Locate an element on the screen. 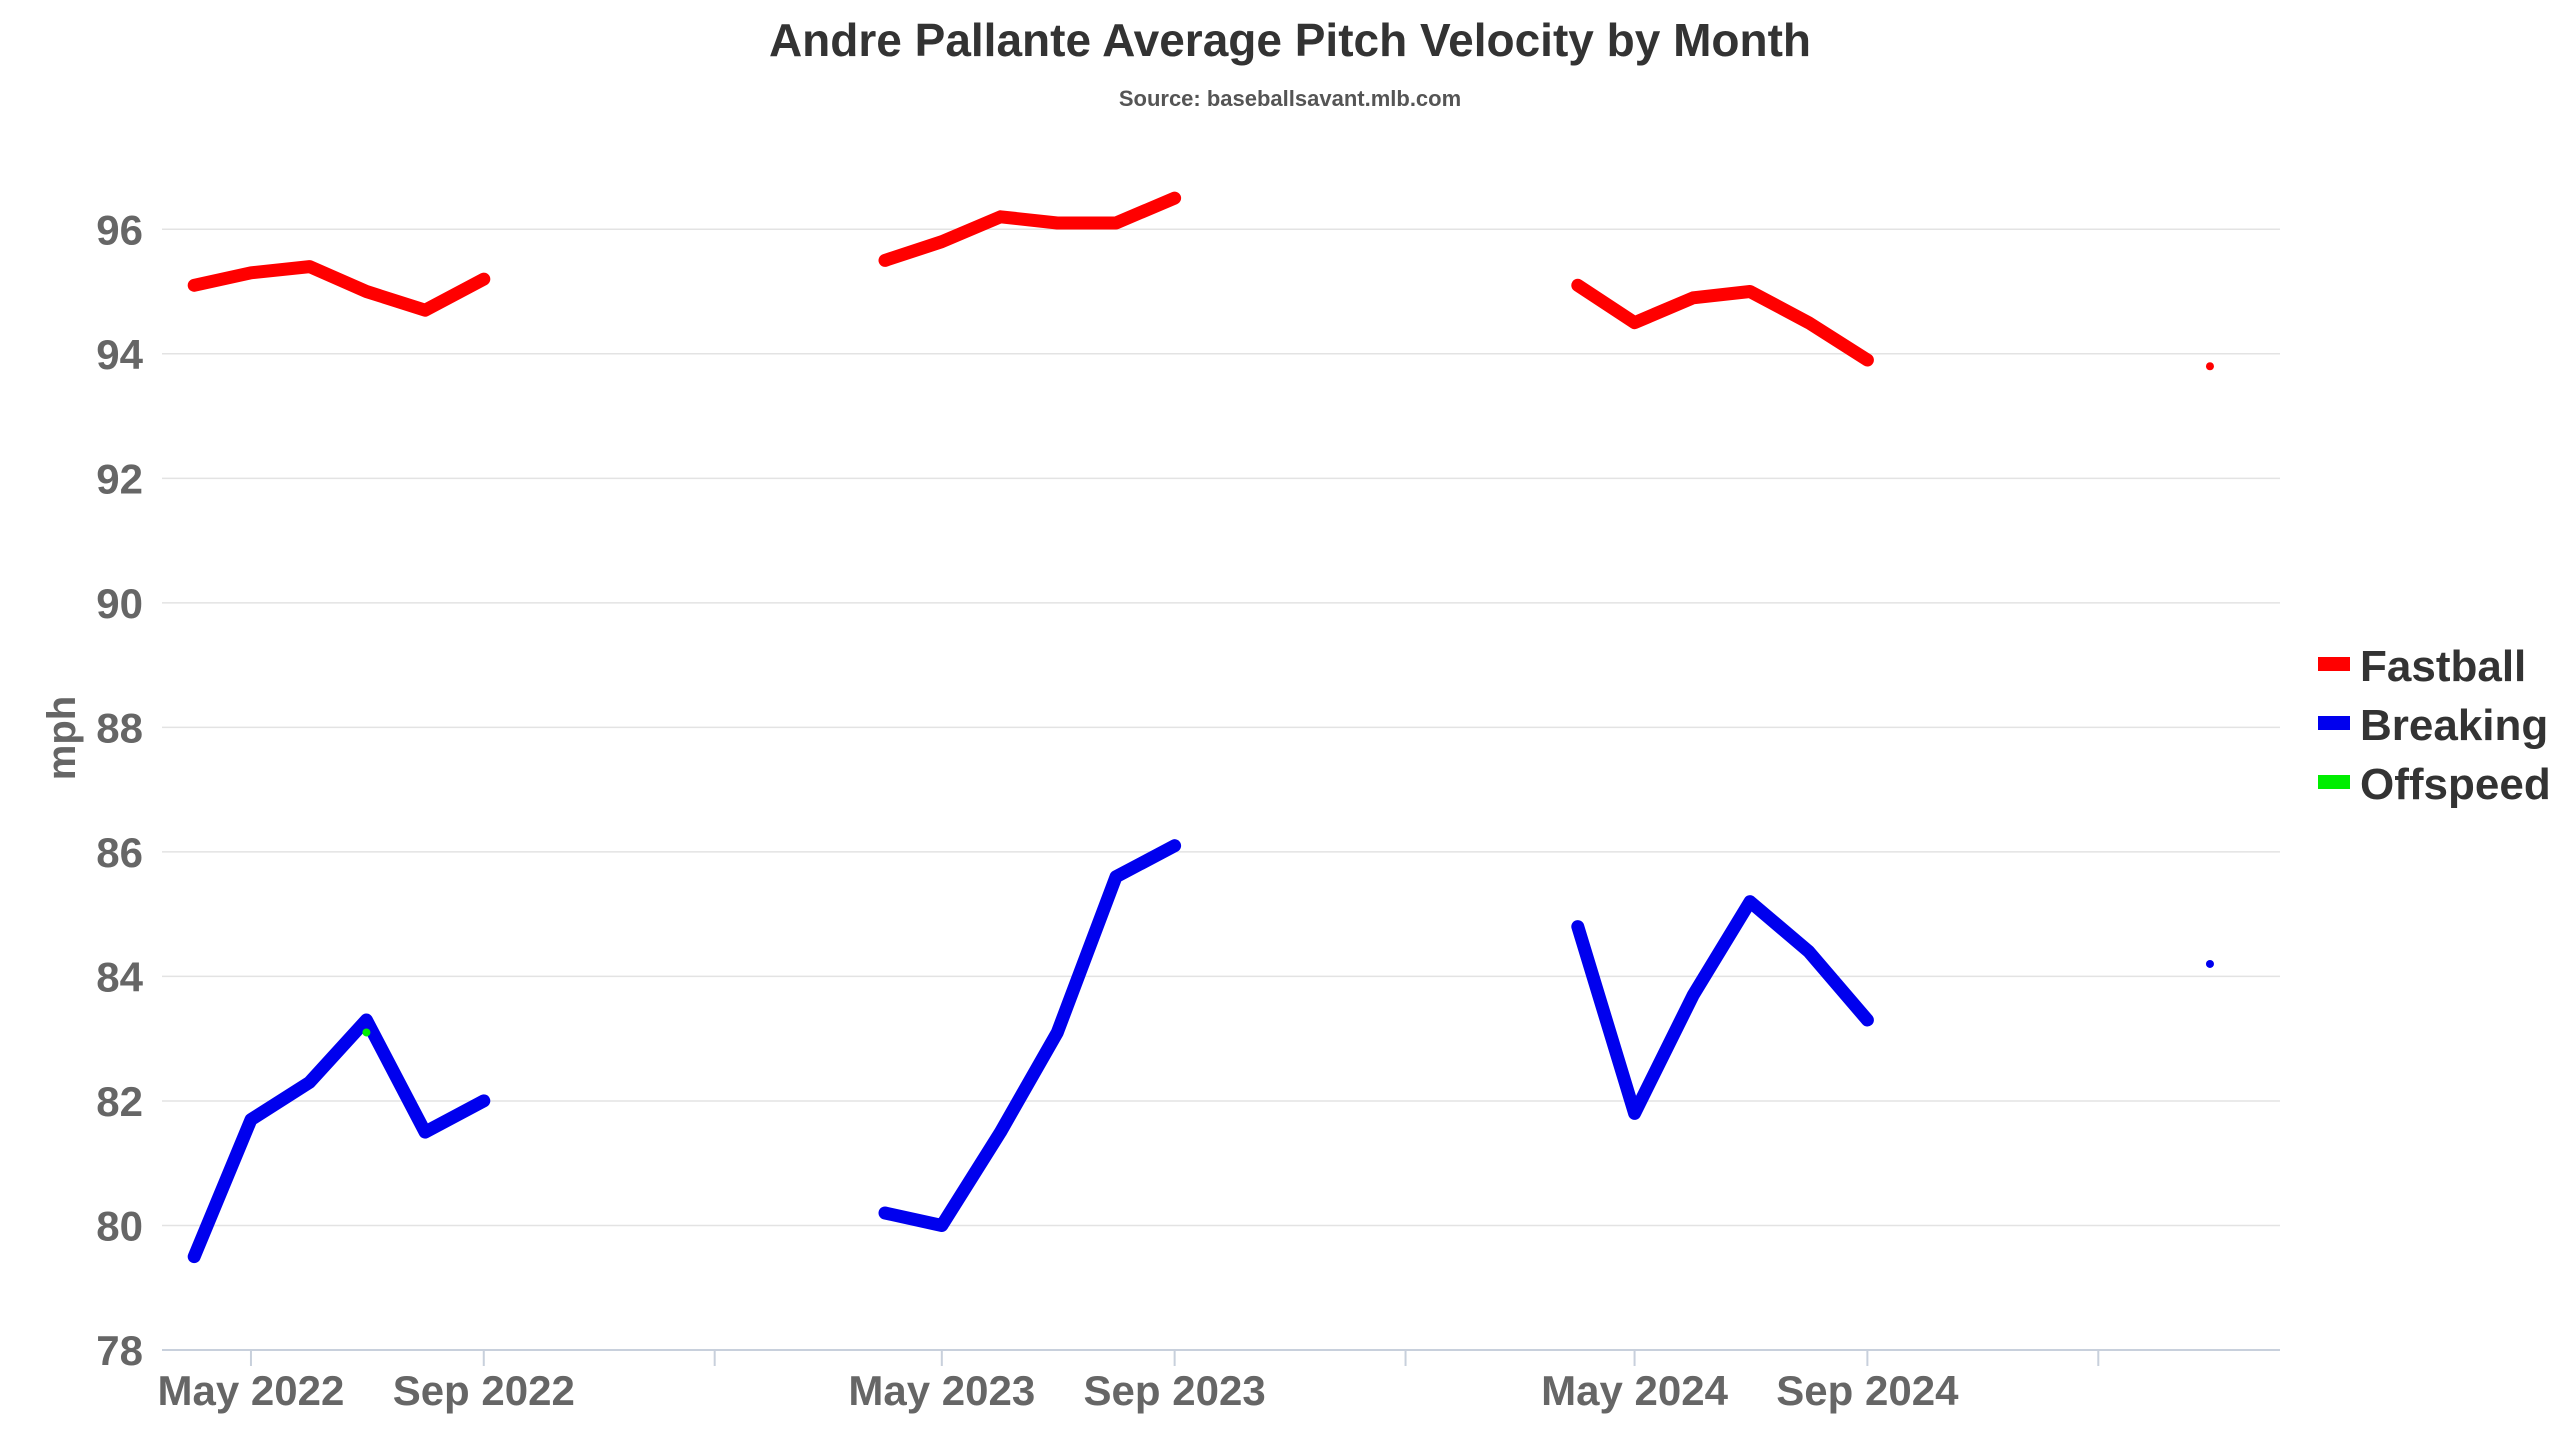 This screenshot has height=1440, width=2560. breaking-point is located at coordinates (2209, 963).